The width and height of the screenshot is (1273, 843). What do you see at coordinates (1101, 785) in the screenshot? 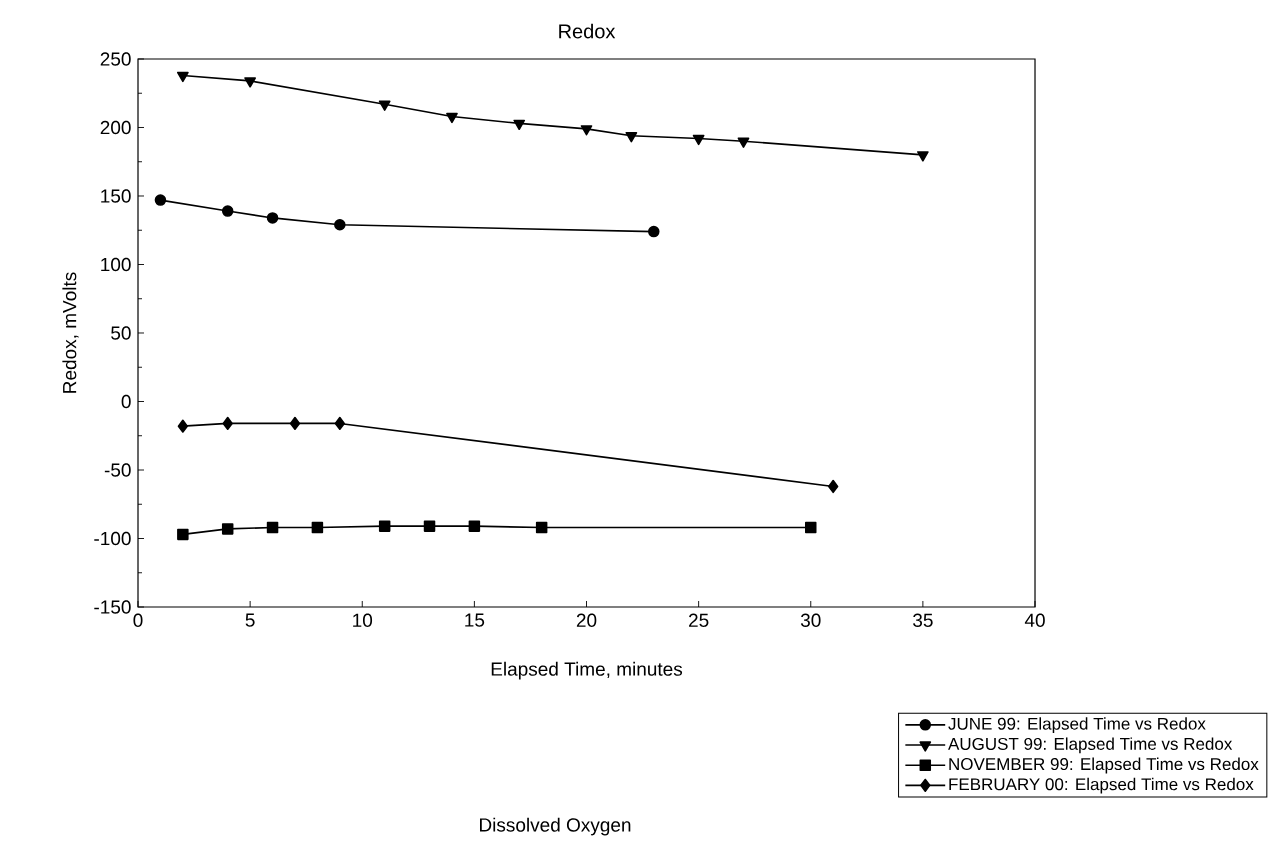
I see `legend-label: FEBRUARY 00: Elapsed Time vs Redox` at bounding box center [1101, 785].